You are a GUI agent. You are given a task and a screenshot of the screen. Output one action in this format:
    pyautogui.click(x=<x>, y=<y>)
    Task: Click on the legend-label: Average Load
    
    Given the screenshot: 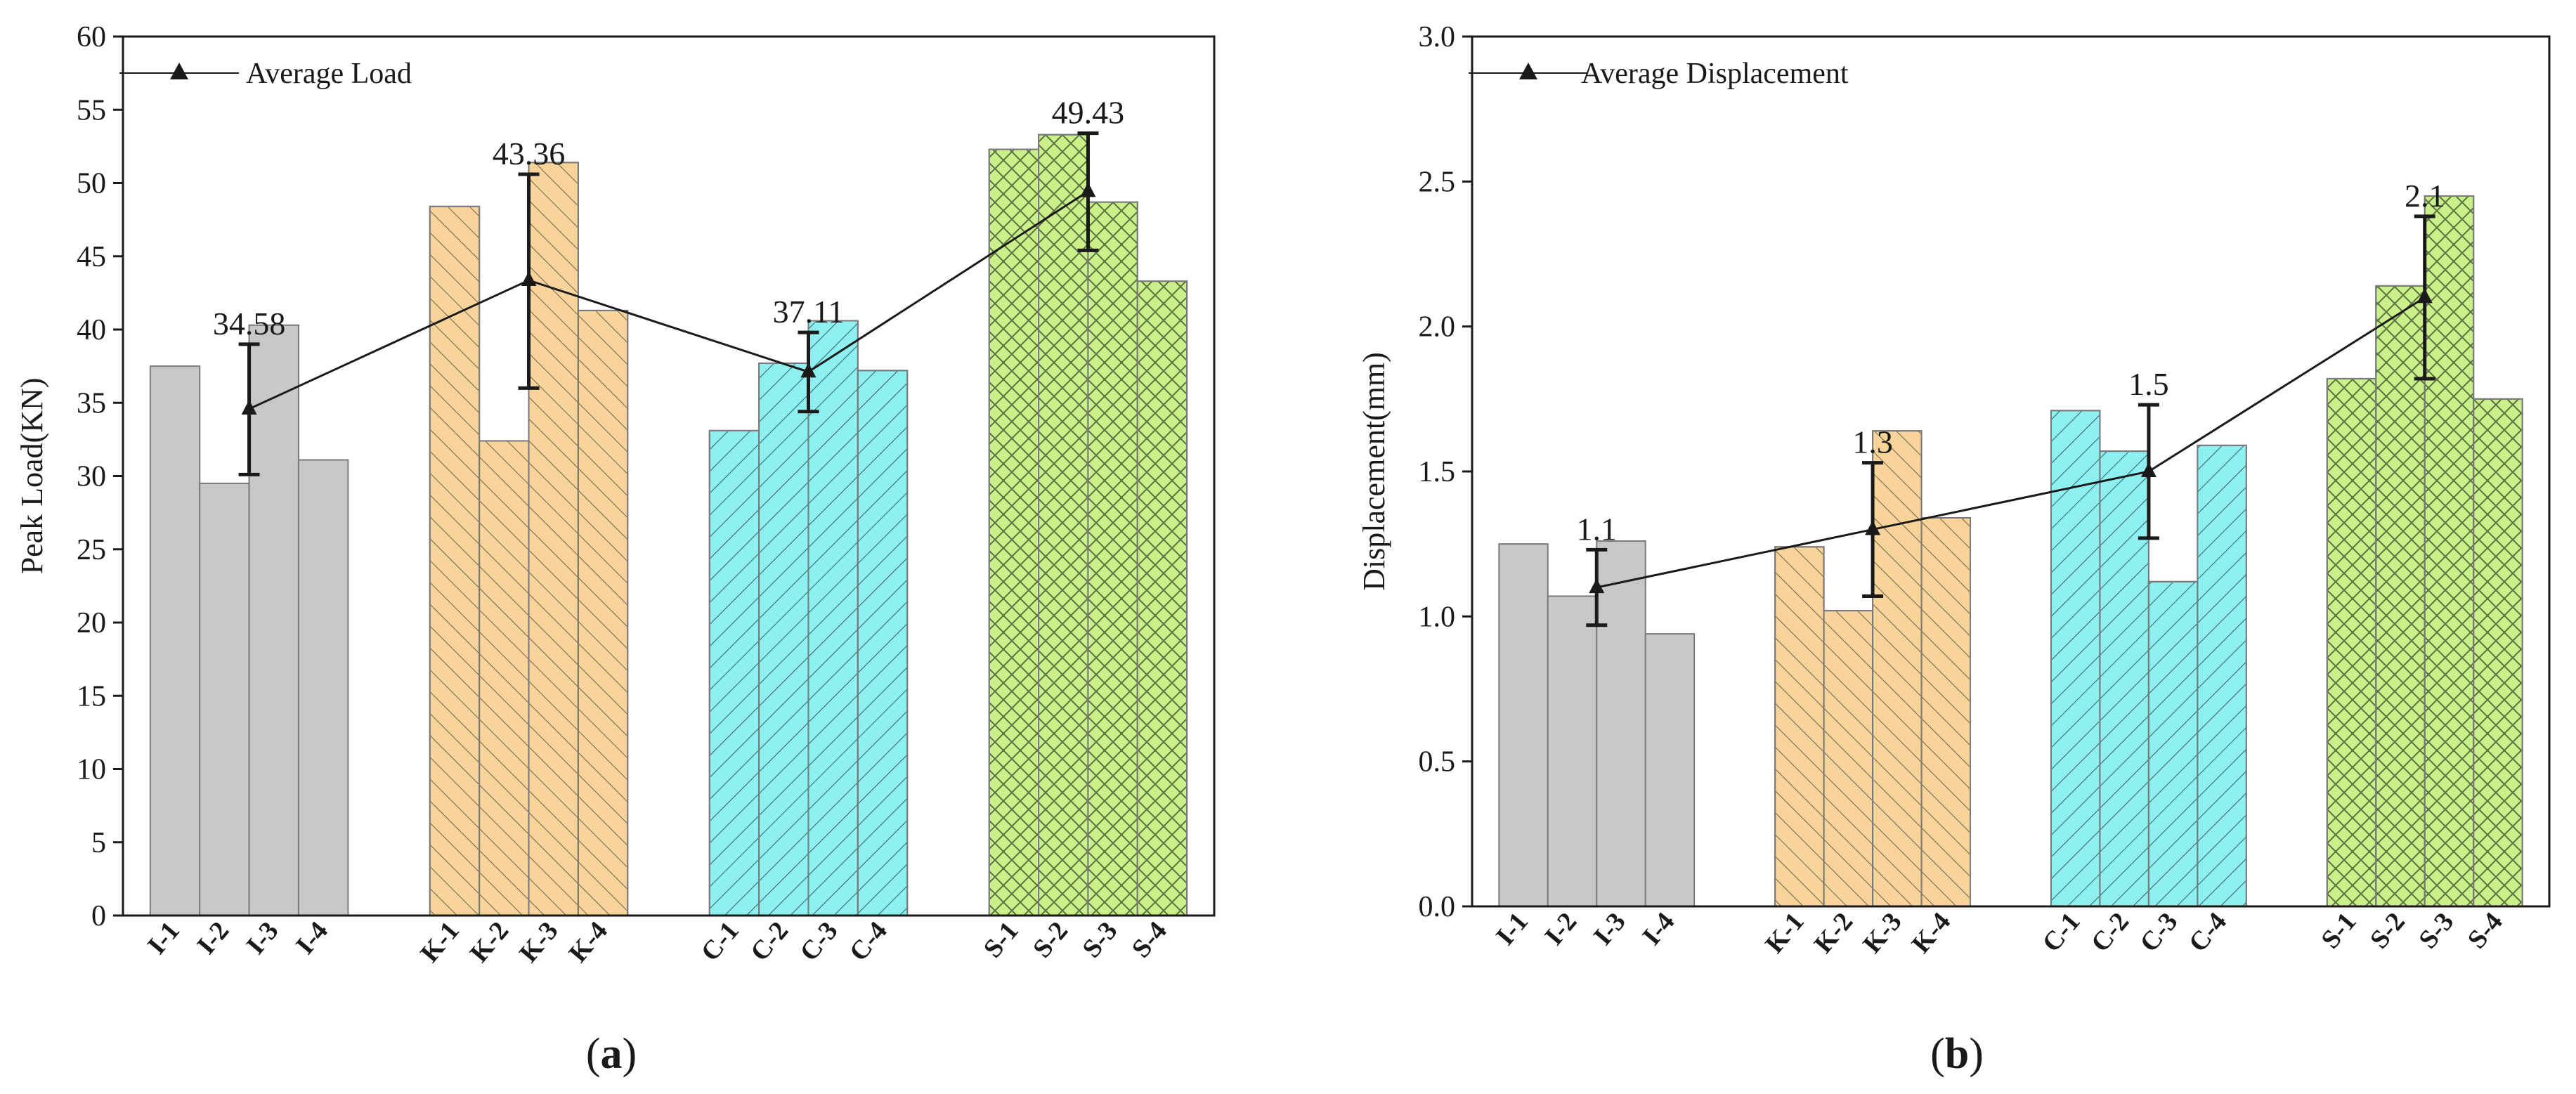 What is the action you would take?
    pyautogui.click(x=329, y=74)
    